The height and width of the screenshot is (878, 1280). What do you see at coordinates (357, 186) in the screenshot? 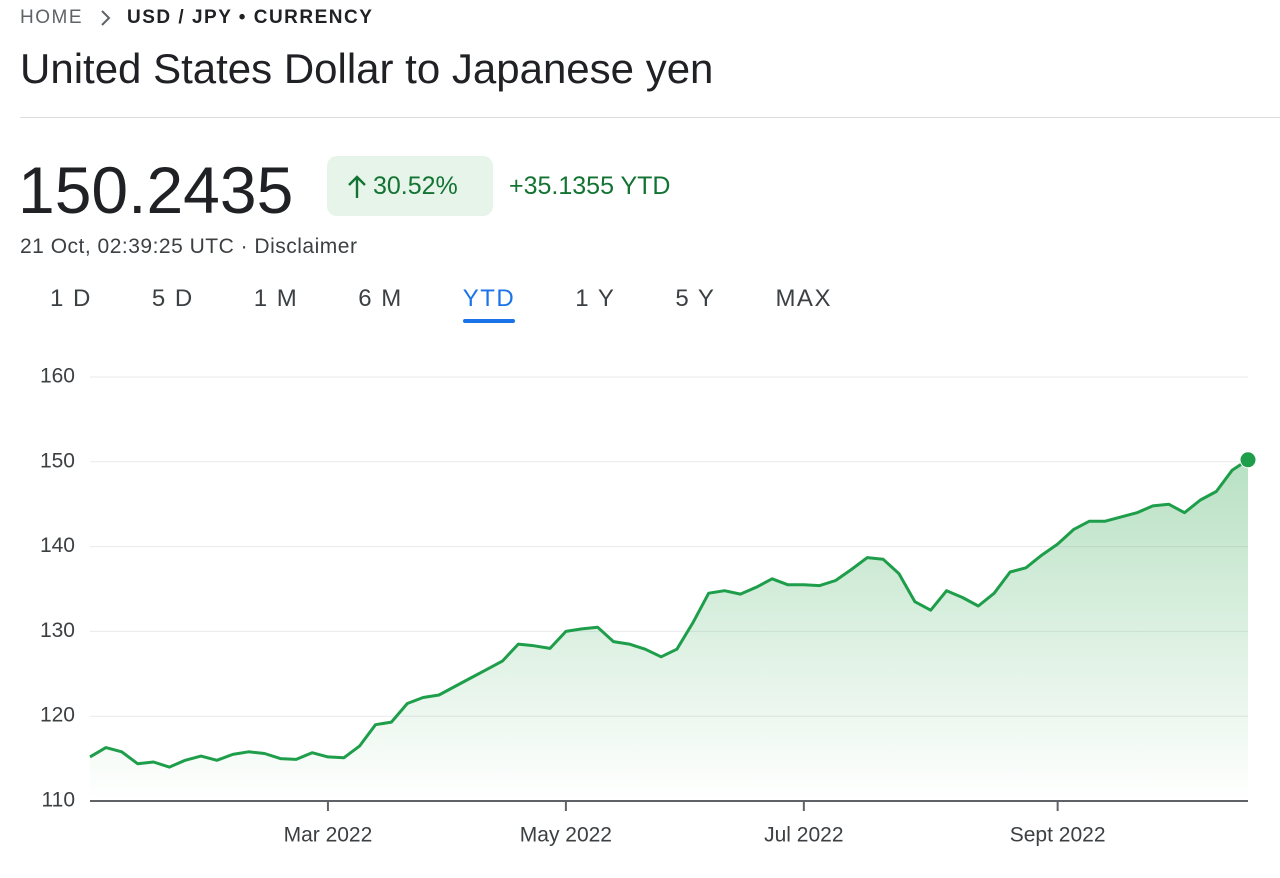
I see `up-arrow-icon` at bounding box center [357, 186].